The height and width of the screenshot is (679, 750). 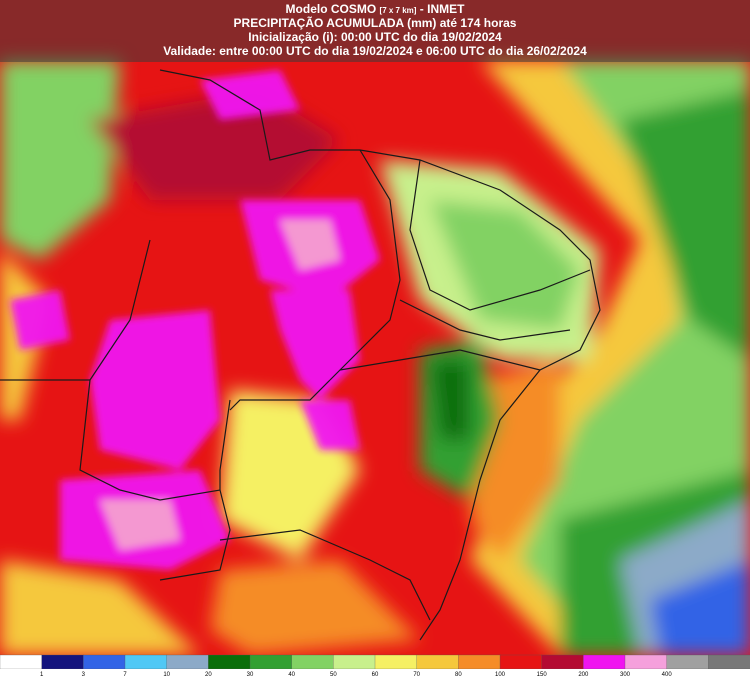 I want to click on legend-label: 40, so click(x=291, y=675).